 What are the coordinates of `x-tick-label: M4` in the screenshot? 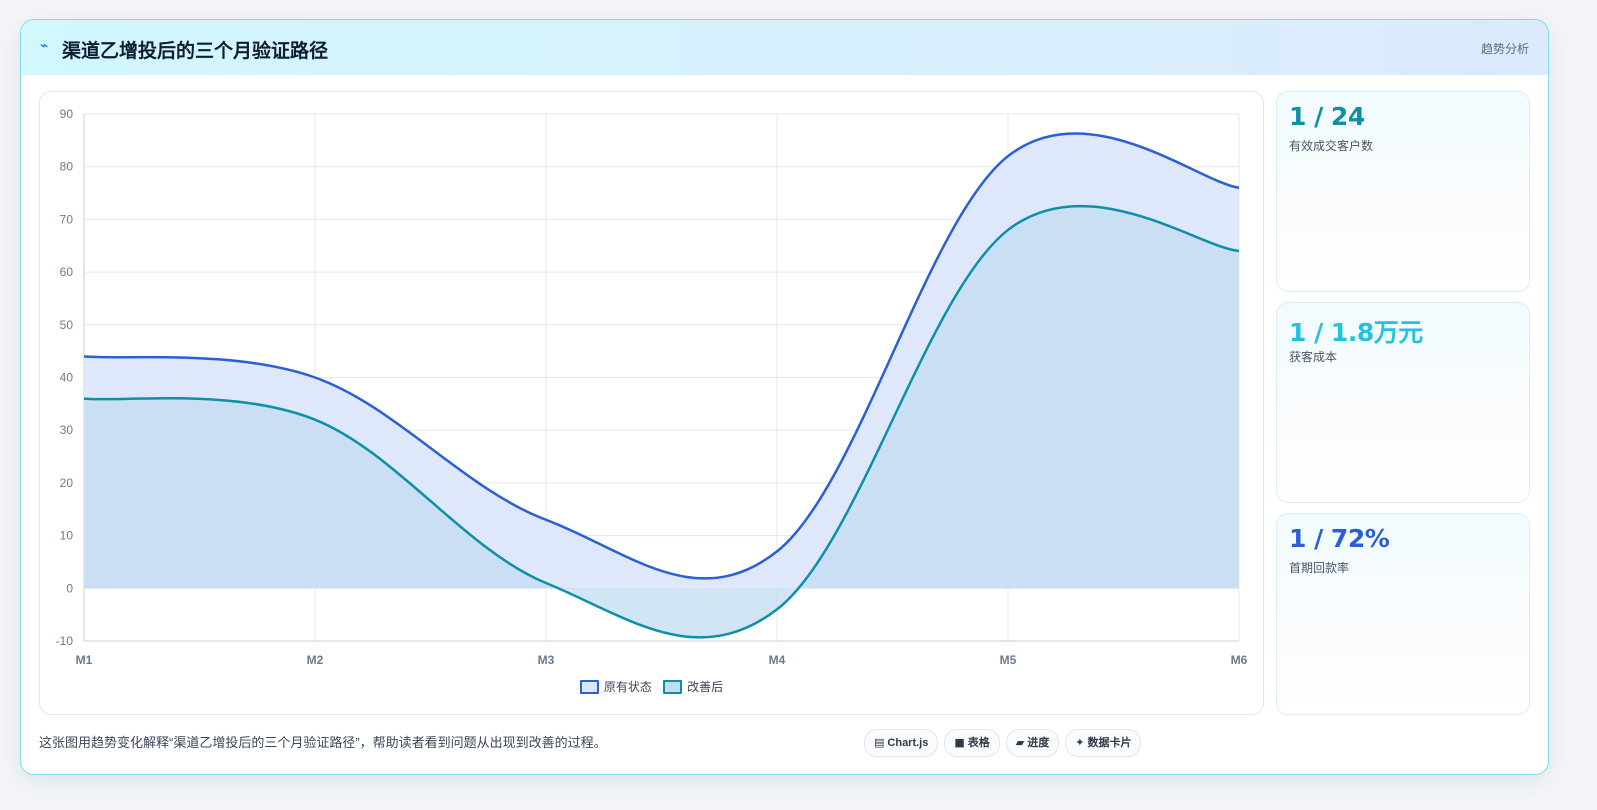 It's located at (777, 660).